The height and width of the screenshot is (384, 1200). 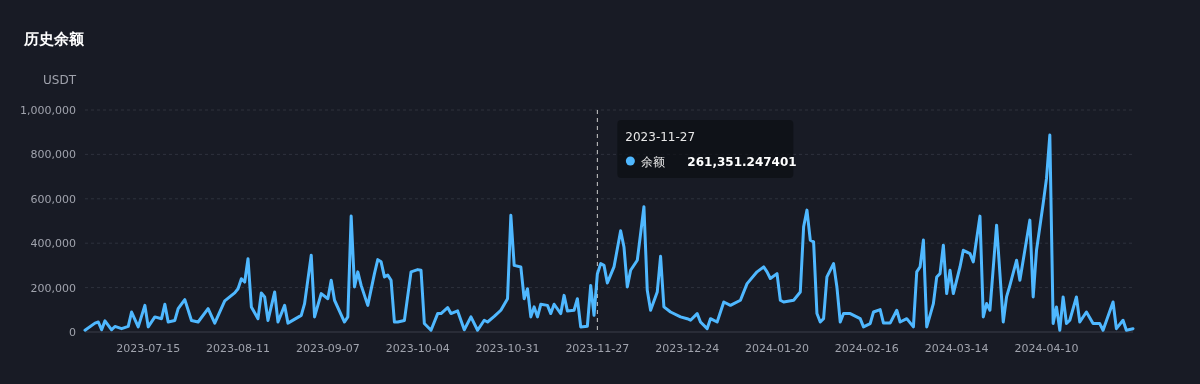 What do you see at coordinates (54, 39) in the screenshot?
I see `chart-title: 历史余额` at bounding box center [54, 39].